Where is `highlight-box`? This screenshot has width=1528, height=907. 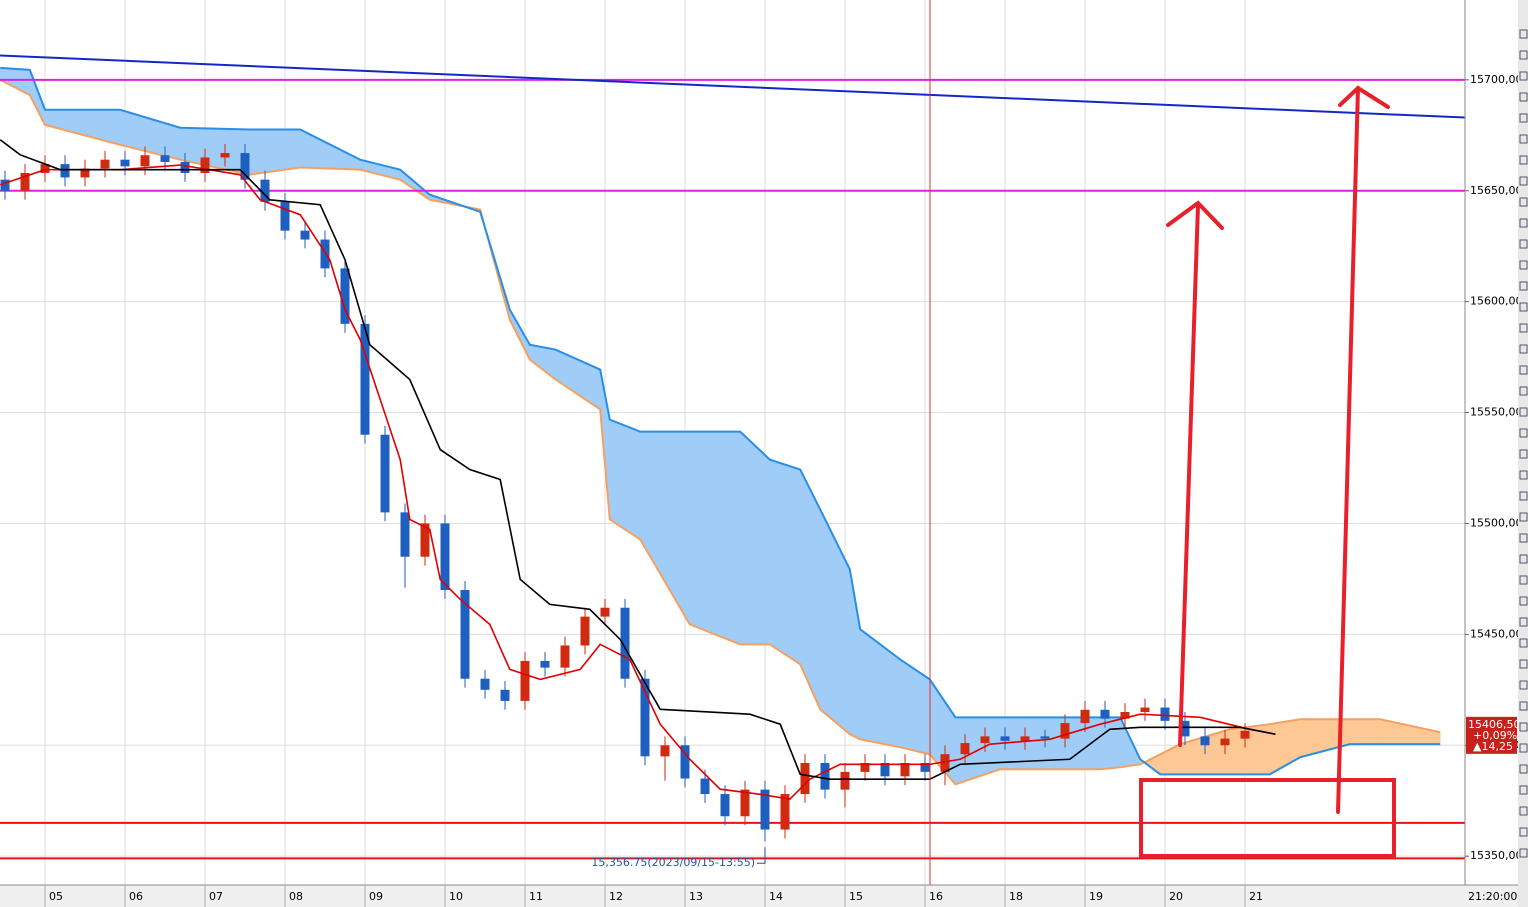 highlight-box is located at coordinates (1267, 818).